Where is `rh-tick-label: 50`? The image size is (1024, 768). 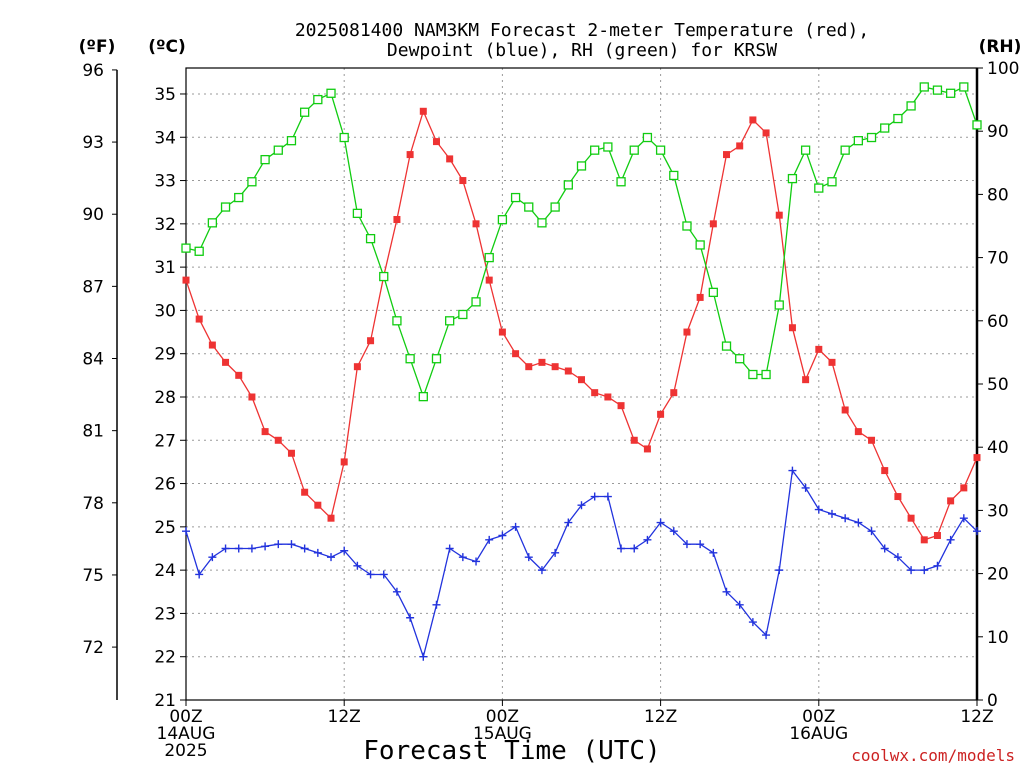 rh-tick-label: 50 is located at coordinates (998, 385).